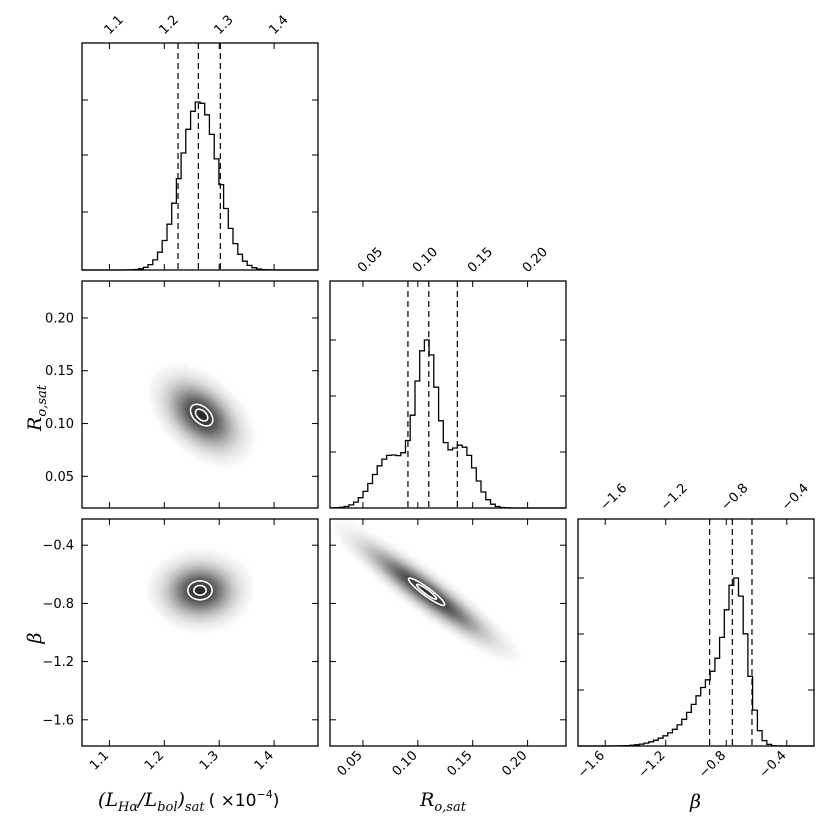 The image size is (830, 830). Describe the element at coordinates (735, 497) in the screenshot. I see `top-tick-label-beta: −0.8` at that location.